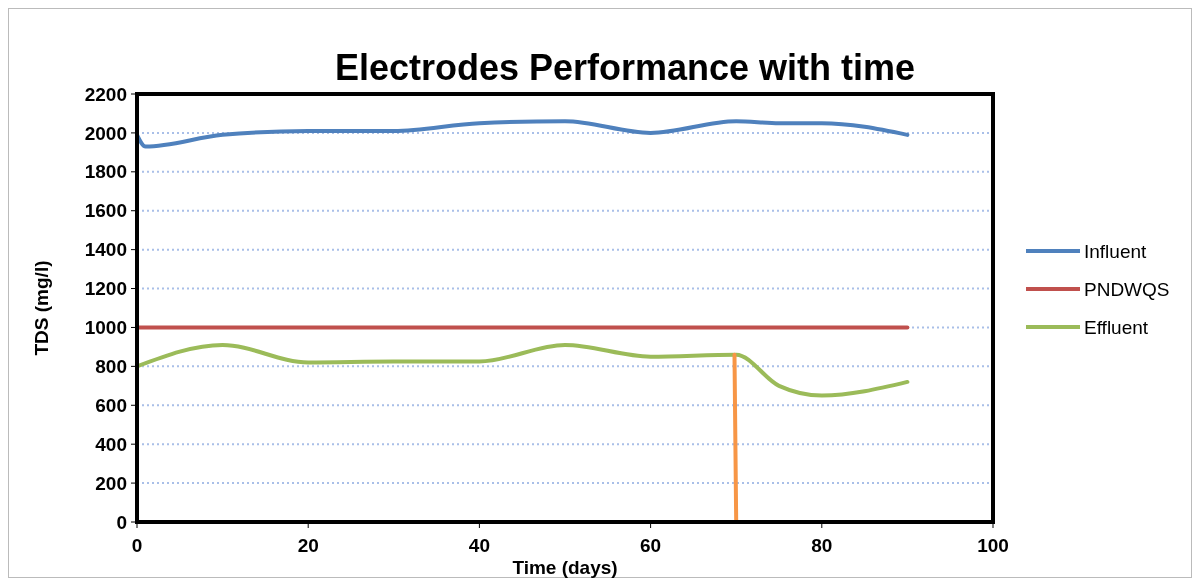  Describe the element at coordinates (105, 172) in the screenshot. I see `y-tick-label: 1800` at that location.